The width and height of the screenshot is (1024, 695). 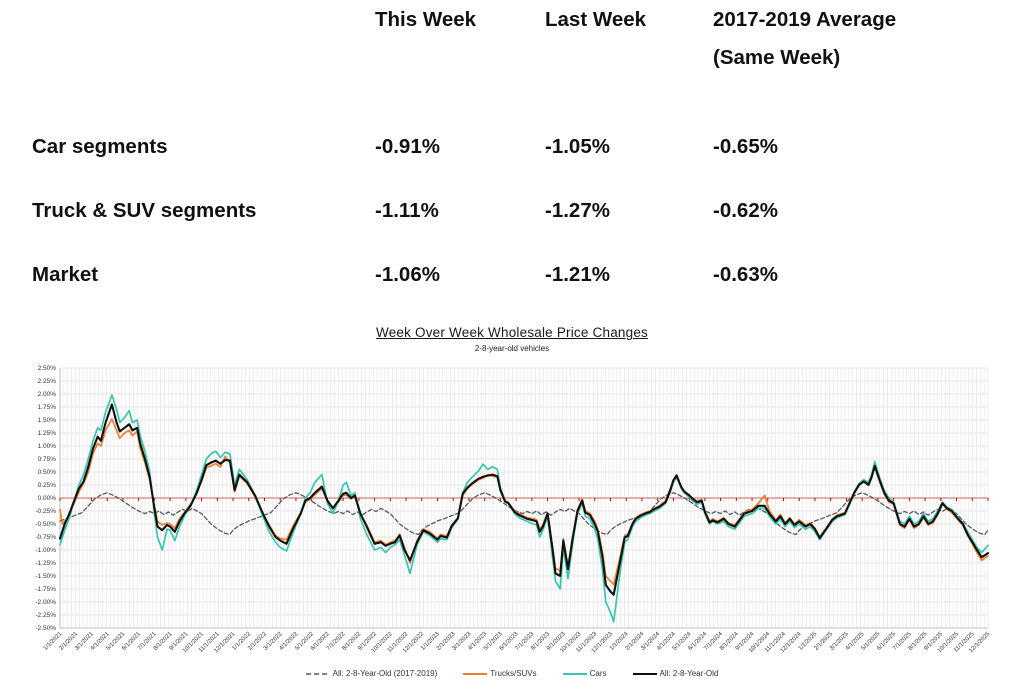 What do you see at coordinates (47, 485) in the screenshot?
I see `y-axis-tick-label: 0.25%` at bounding box center [47, 485].